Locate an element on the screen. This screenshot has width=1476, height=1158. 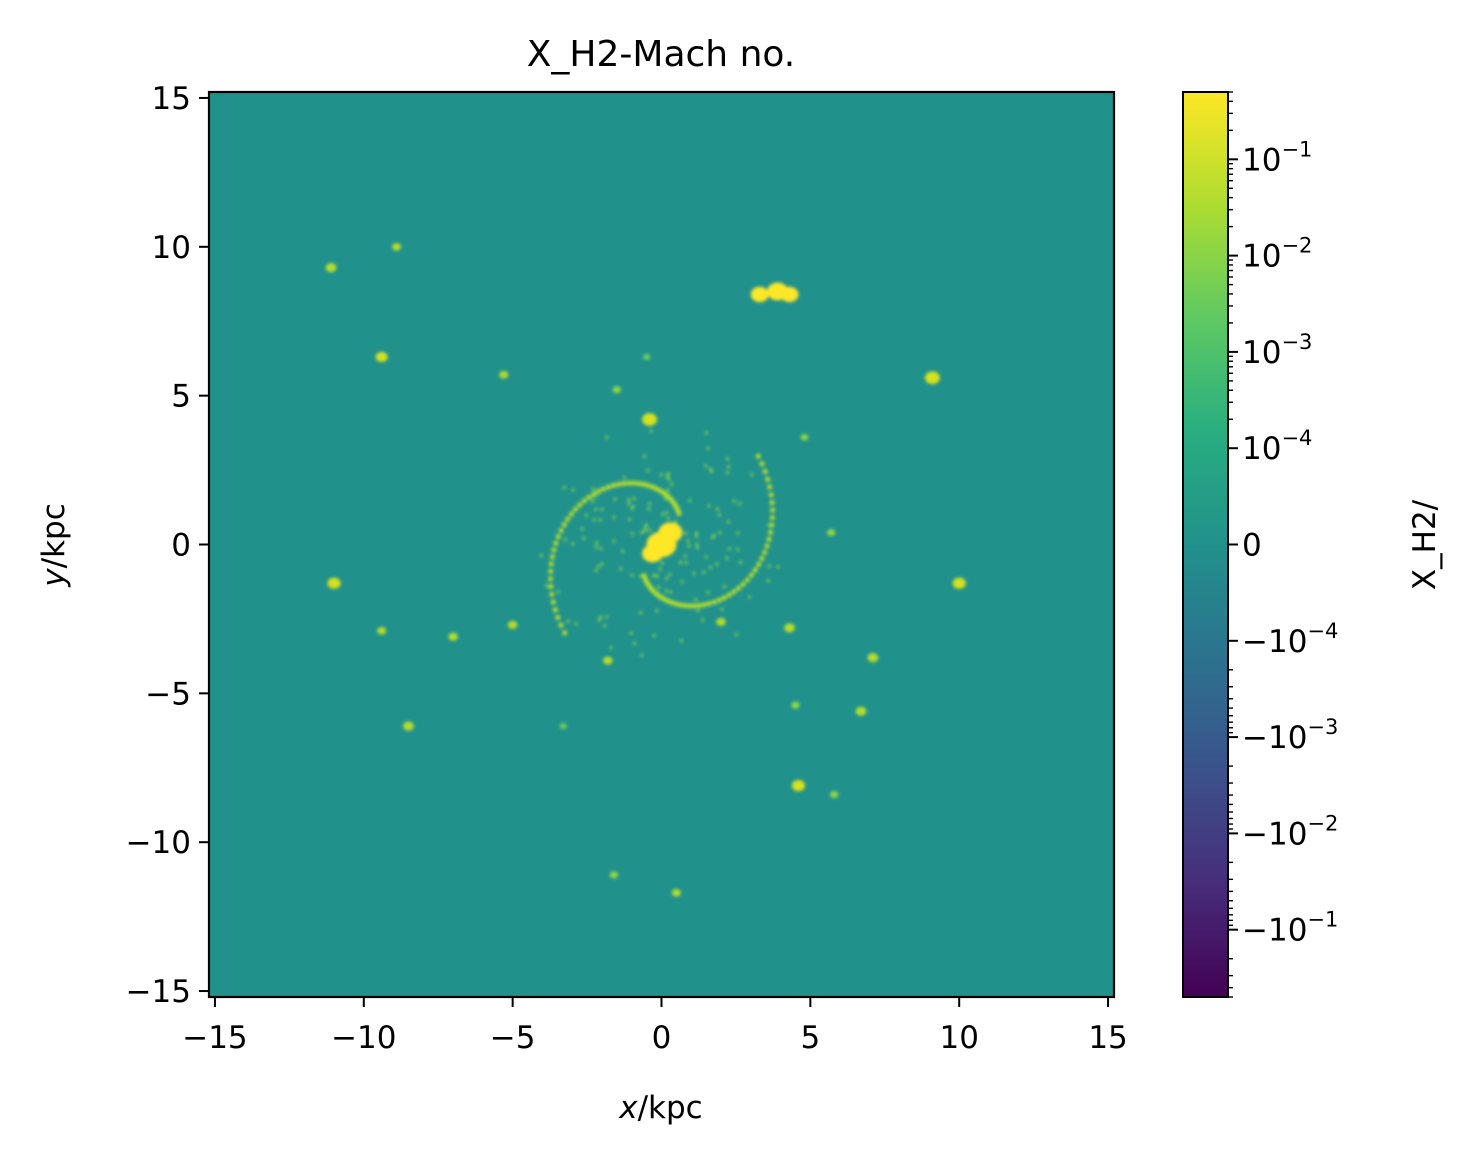
y-tick-label: 10 is located at coordinates (171, 248).